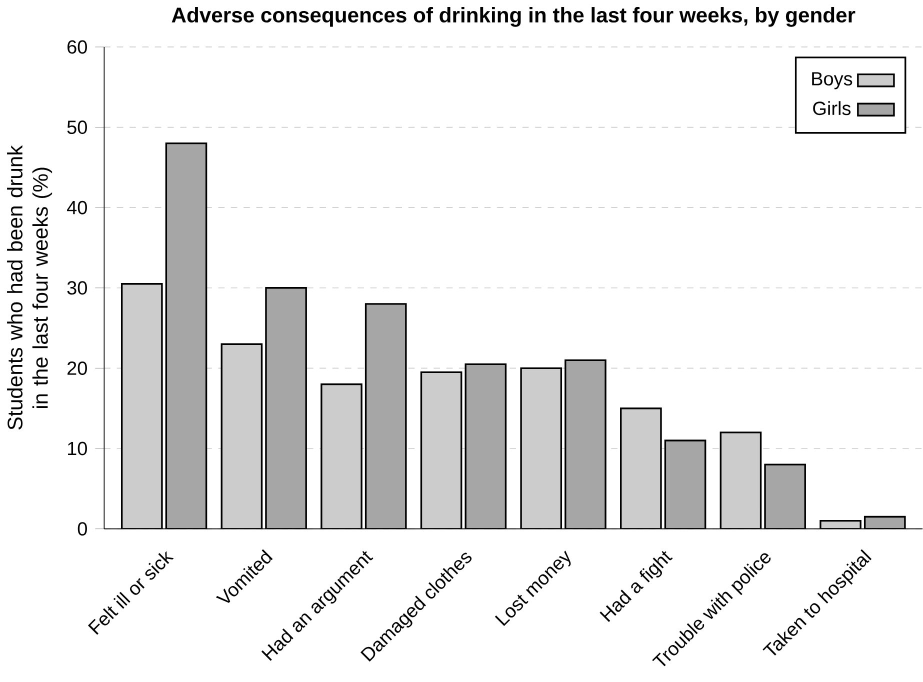 Image resolution: width=923 pixels, height=682 pixels. I want to click on y-tick-label: 20, so click(77, 368).